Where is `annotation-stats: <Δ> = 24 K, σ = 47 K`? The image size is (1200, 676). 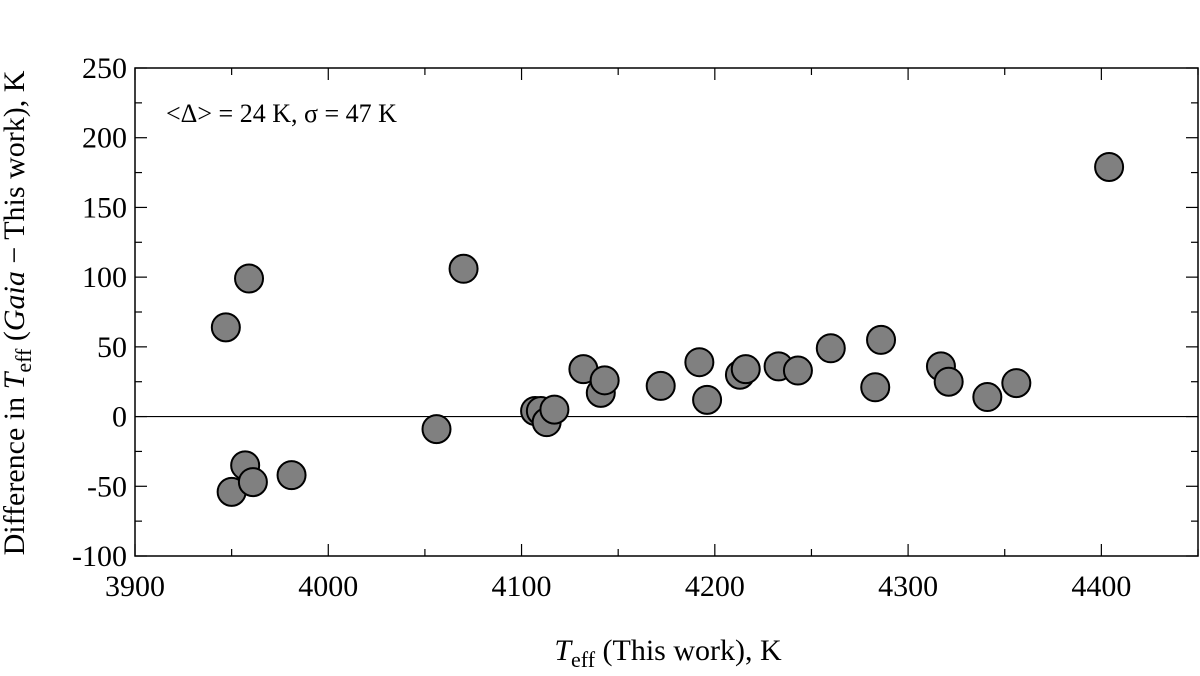
annotation-stats: <Δ> = 24 K, σ = 47 K is located at coordinates (281, 113).